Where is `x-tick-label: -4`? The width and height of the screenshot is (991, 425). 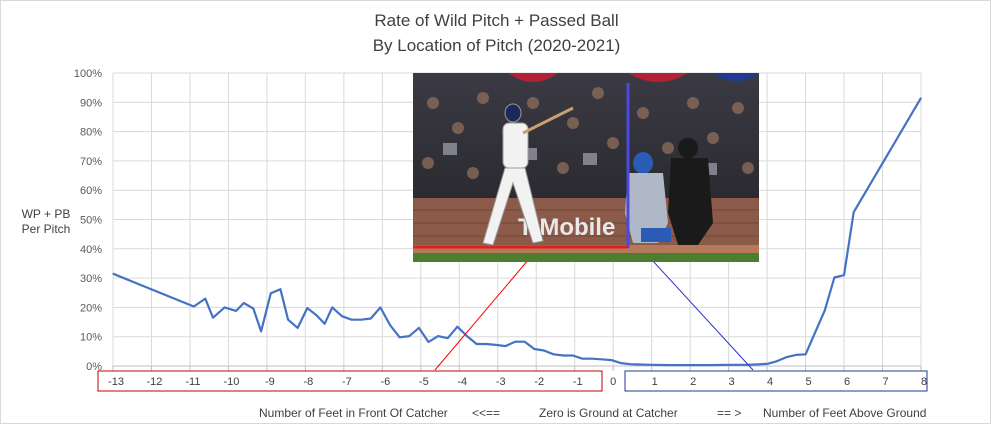
x-tick-label: -4 is located at coordinates (462, 382).